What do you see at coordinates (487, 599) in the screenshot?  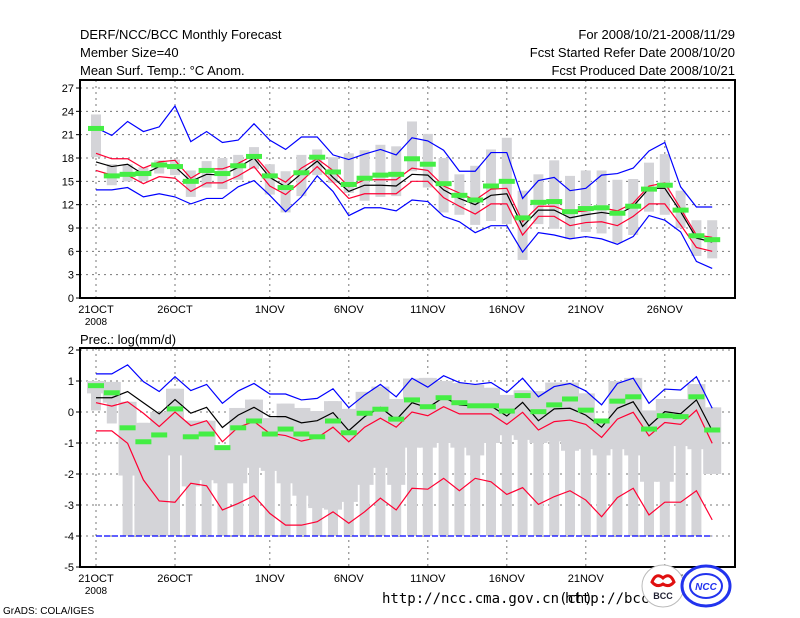 I see `ncc-url-link: http://ncc.cma.gov.cn(ch)` at bounding box center [487, 599].